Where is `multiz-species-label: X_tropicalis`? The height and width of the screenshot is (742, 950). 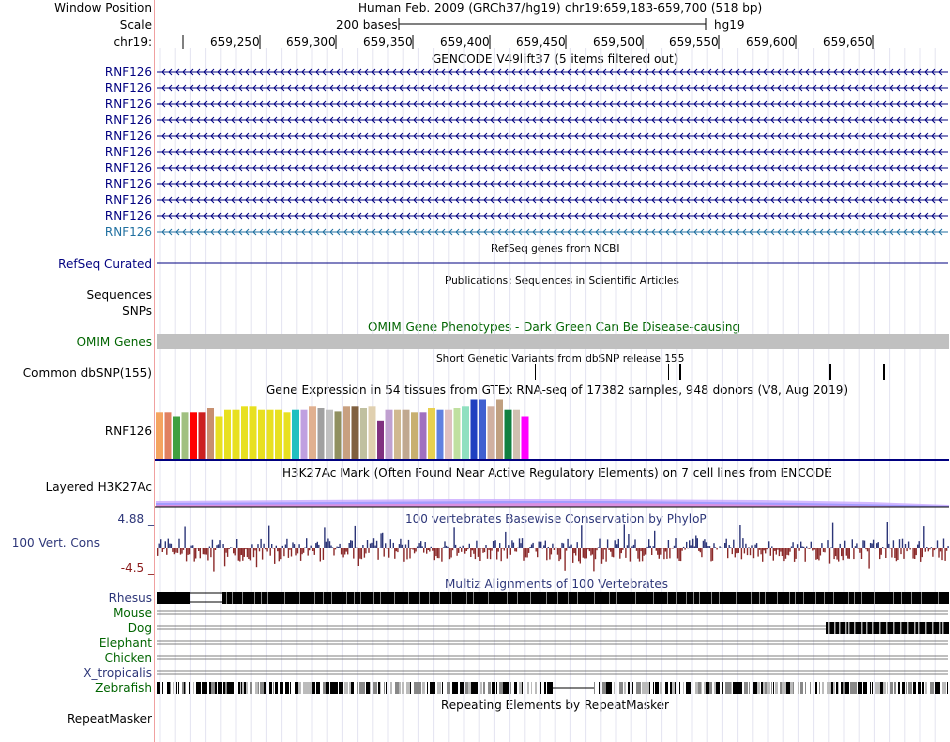
multiz-species-label: X_tropicalis is located at coordinates (117, 673).